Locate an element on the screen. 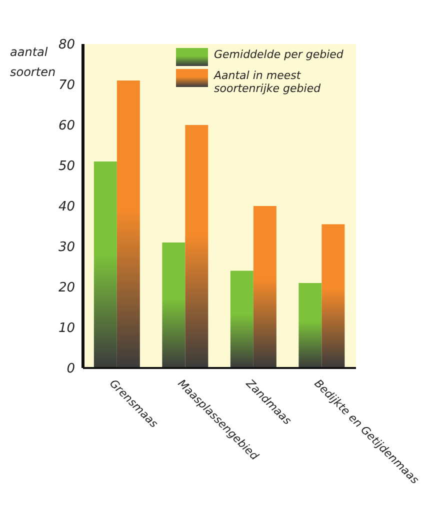 The image size is (444, 520). y-tick-label: 50 is located at coordinates (66, 166).